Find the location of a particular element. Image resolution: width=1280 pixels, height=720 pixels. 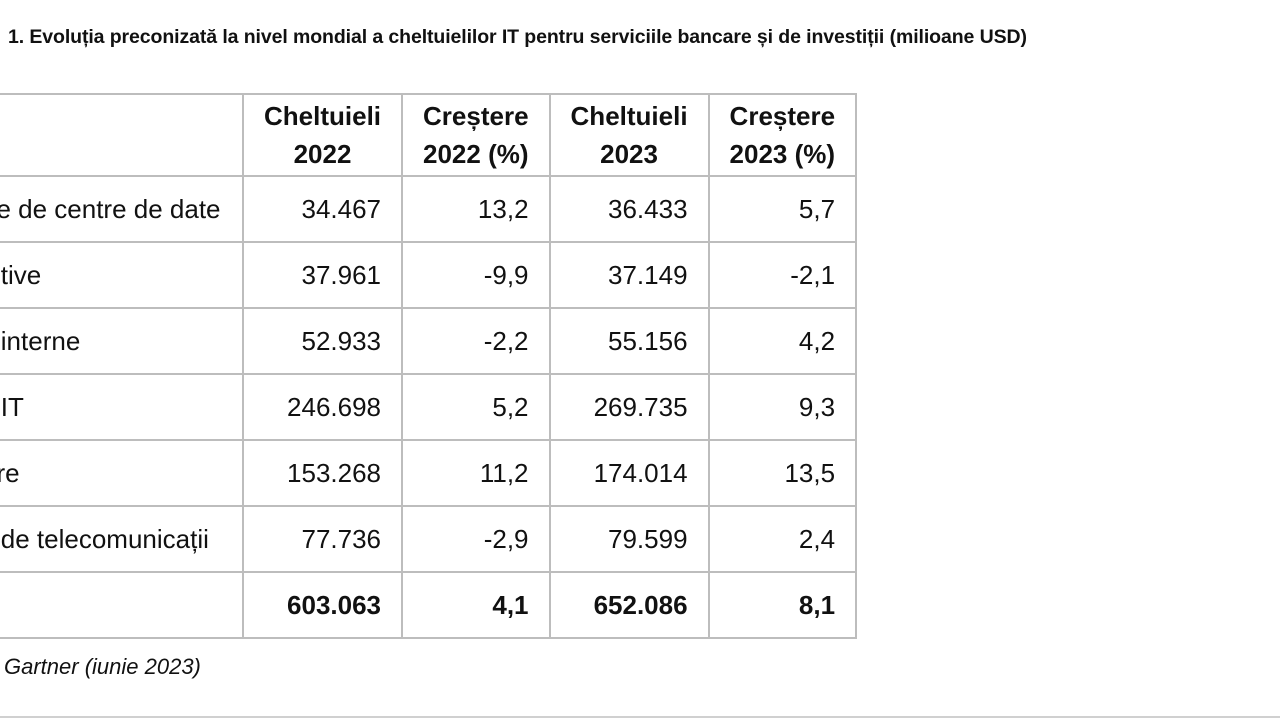

header-spend-2023: Cheltuieli 2023 is located at coordinates (629, 135).